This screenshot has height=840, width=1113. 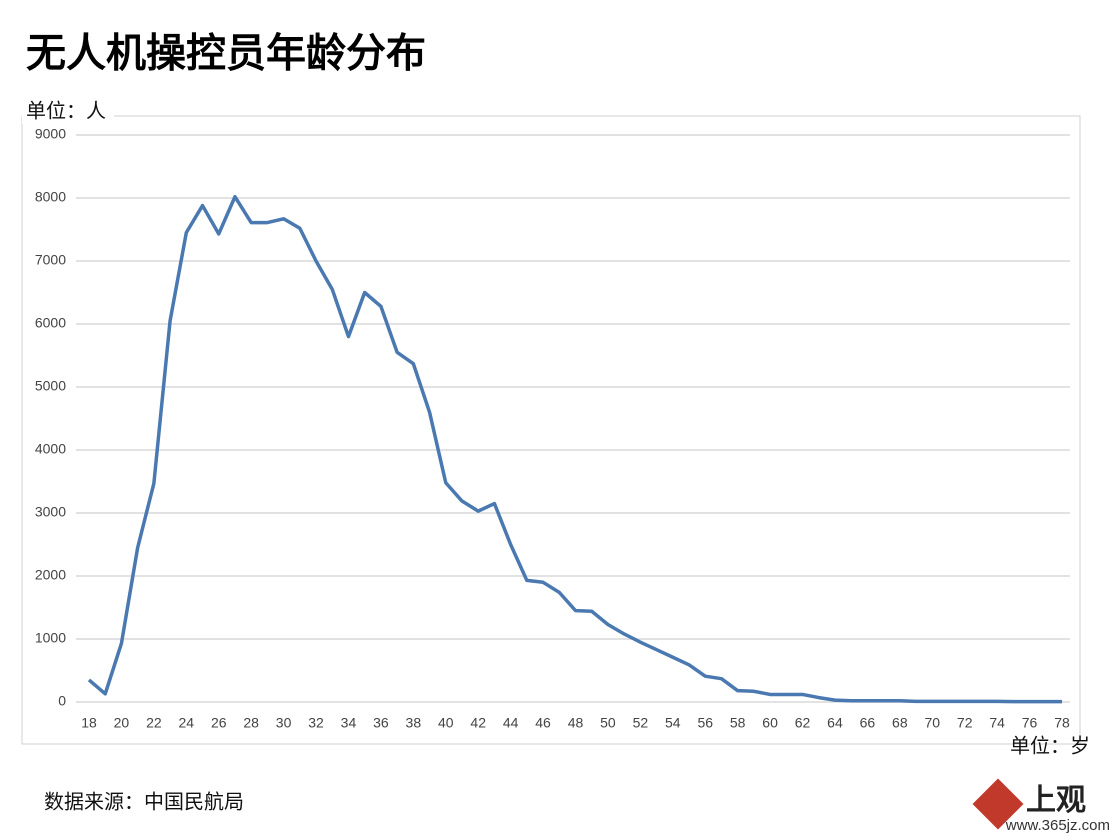 I want to click on x-tick-label: 34, so click(x=349, y=723).